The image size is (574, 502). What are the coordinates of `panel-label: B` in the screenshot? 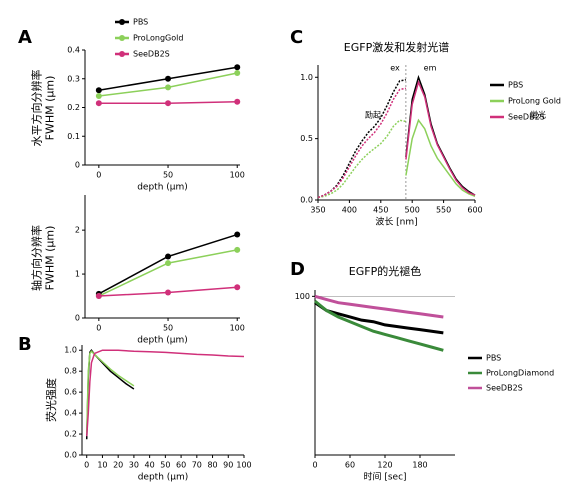 It's located at (25, 344).